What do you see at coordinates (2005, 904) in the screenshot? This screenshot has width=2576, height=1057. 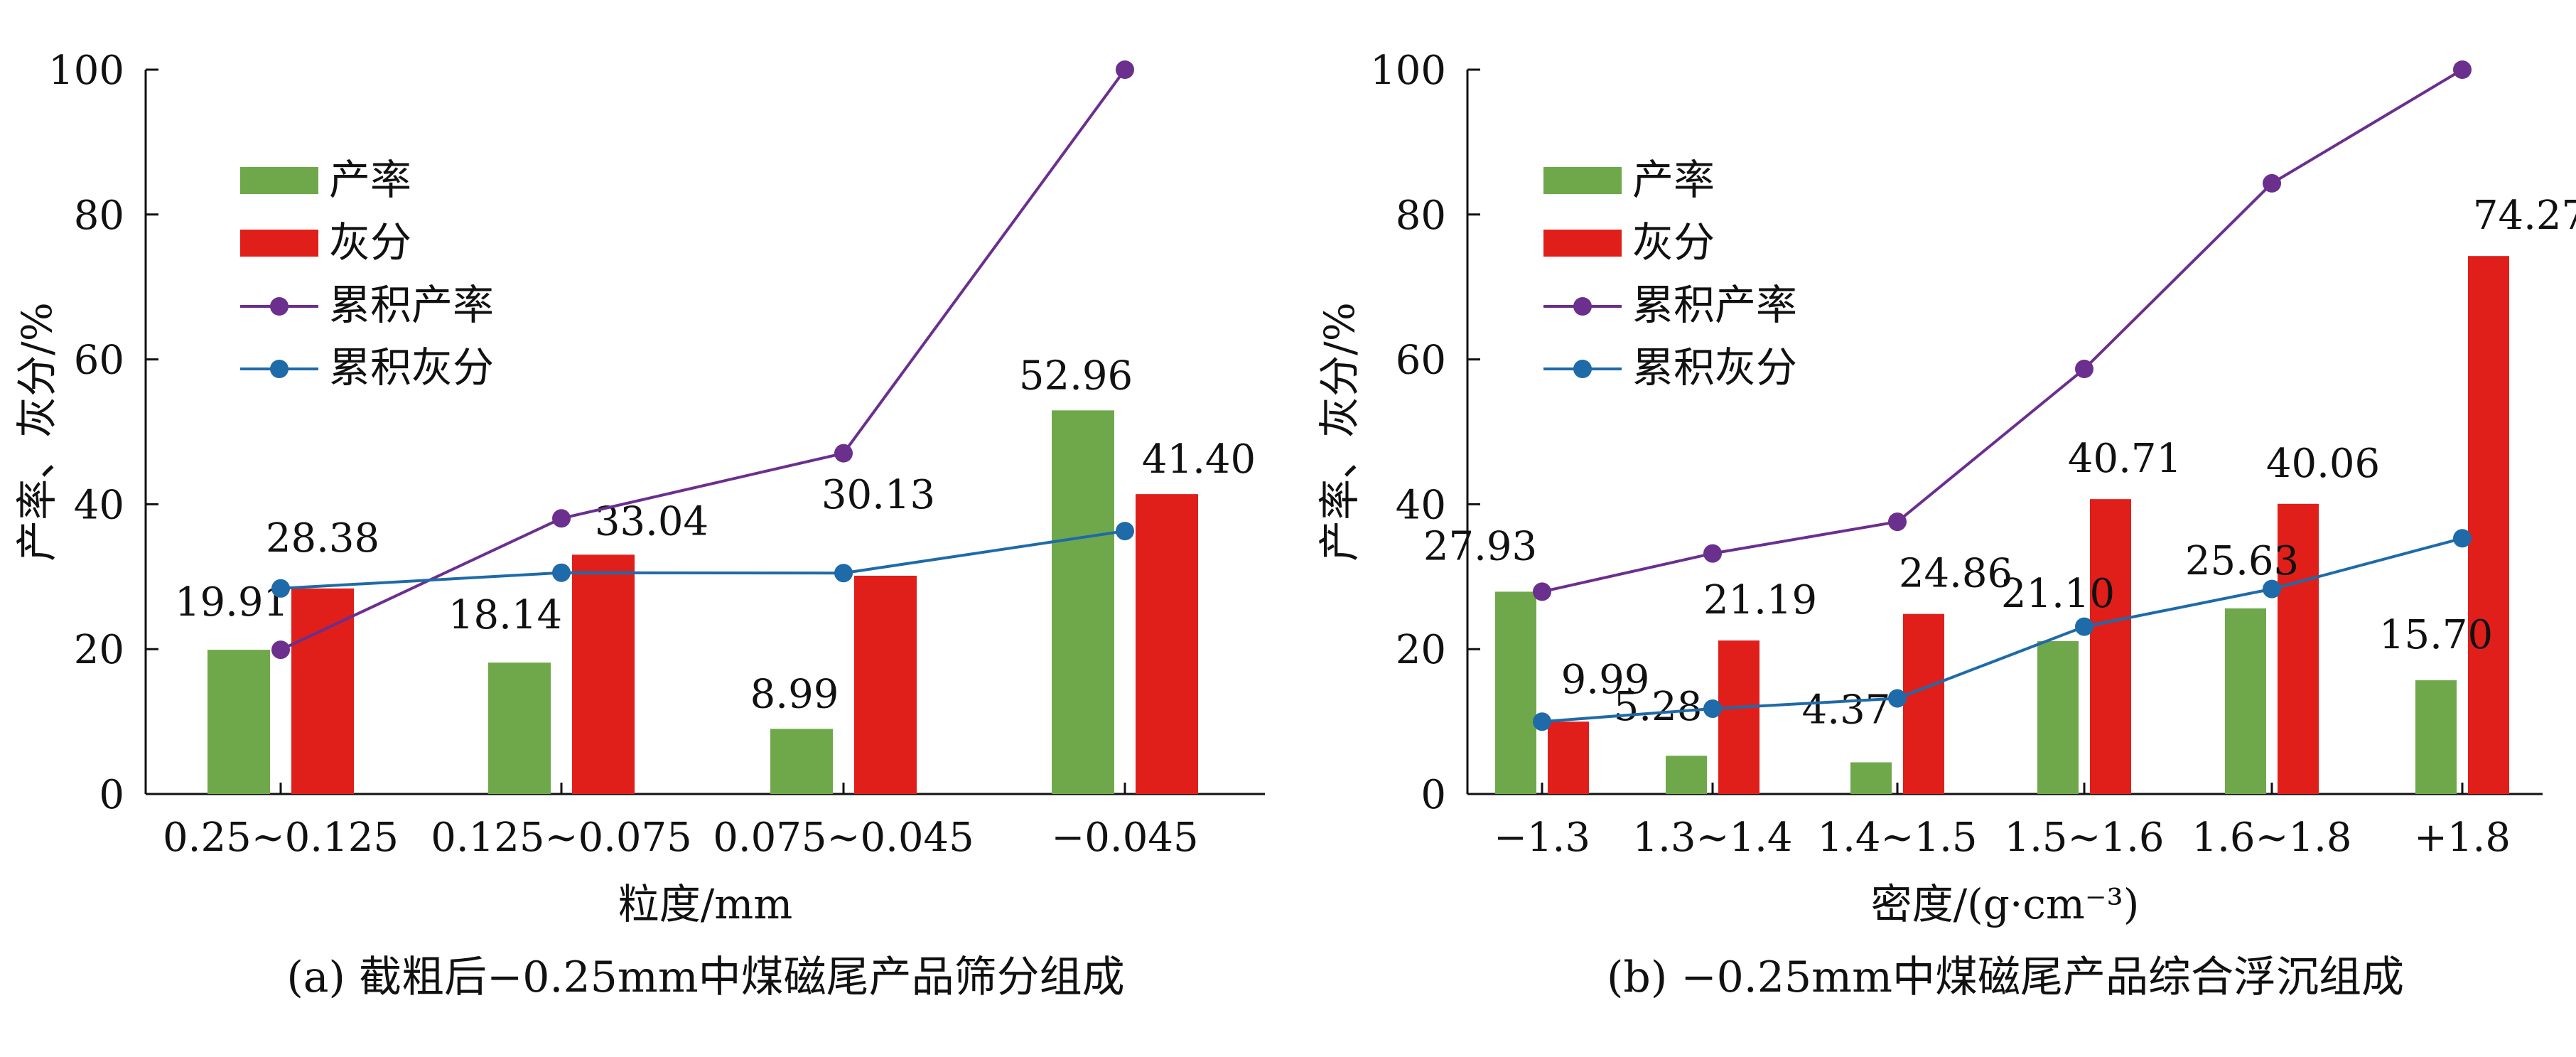 I see `x-axis-title: 密度/(g·cm⁻³)` at bounding box center [2005, 904].